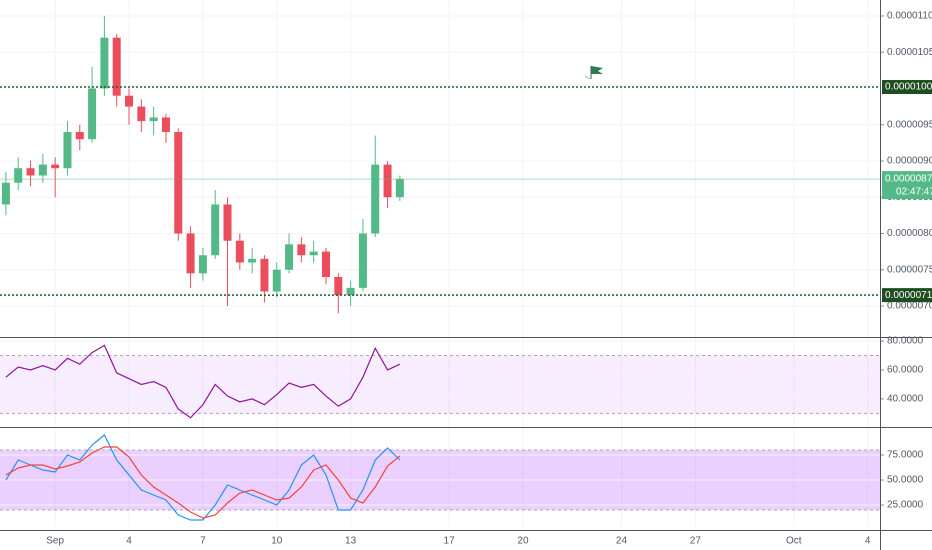 The height and width of the screenshot is (550, 932). Describe the element at coordinates (440, 384) in the screenshot. I see `band-fill` at that location.